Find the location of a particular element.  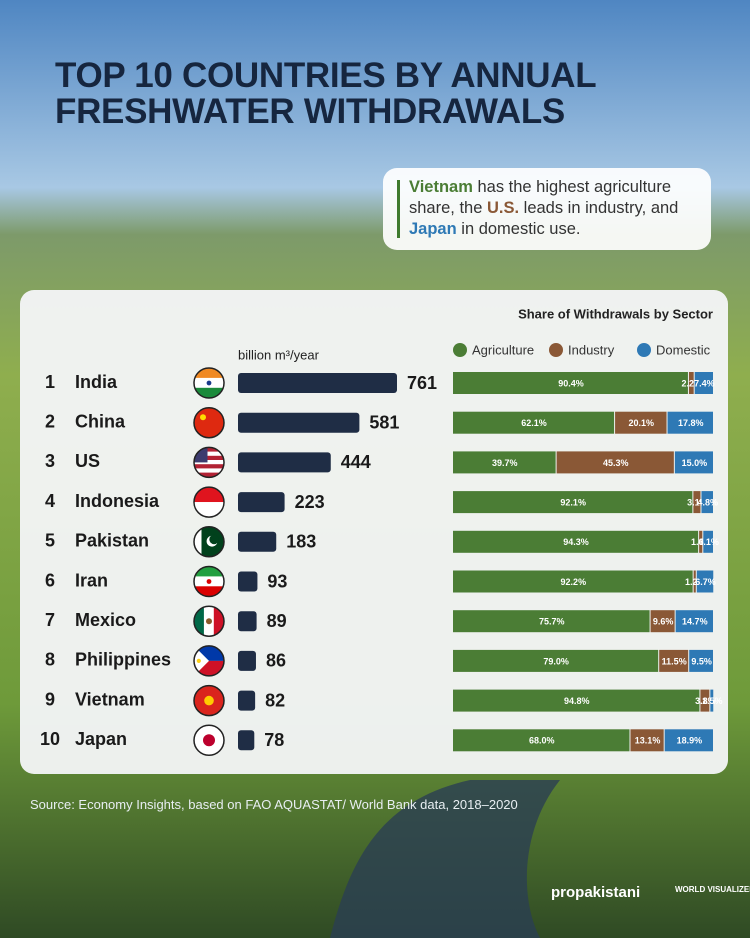

segment-label: 15.0% is located at coordinates (695, 463).